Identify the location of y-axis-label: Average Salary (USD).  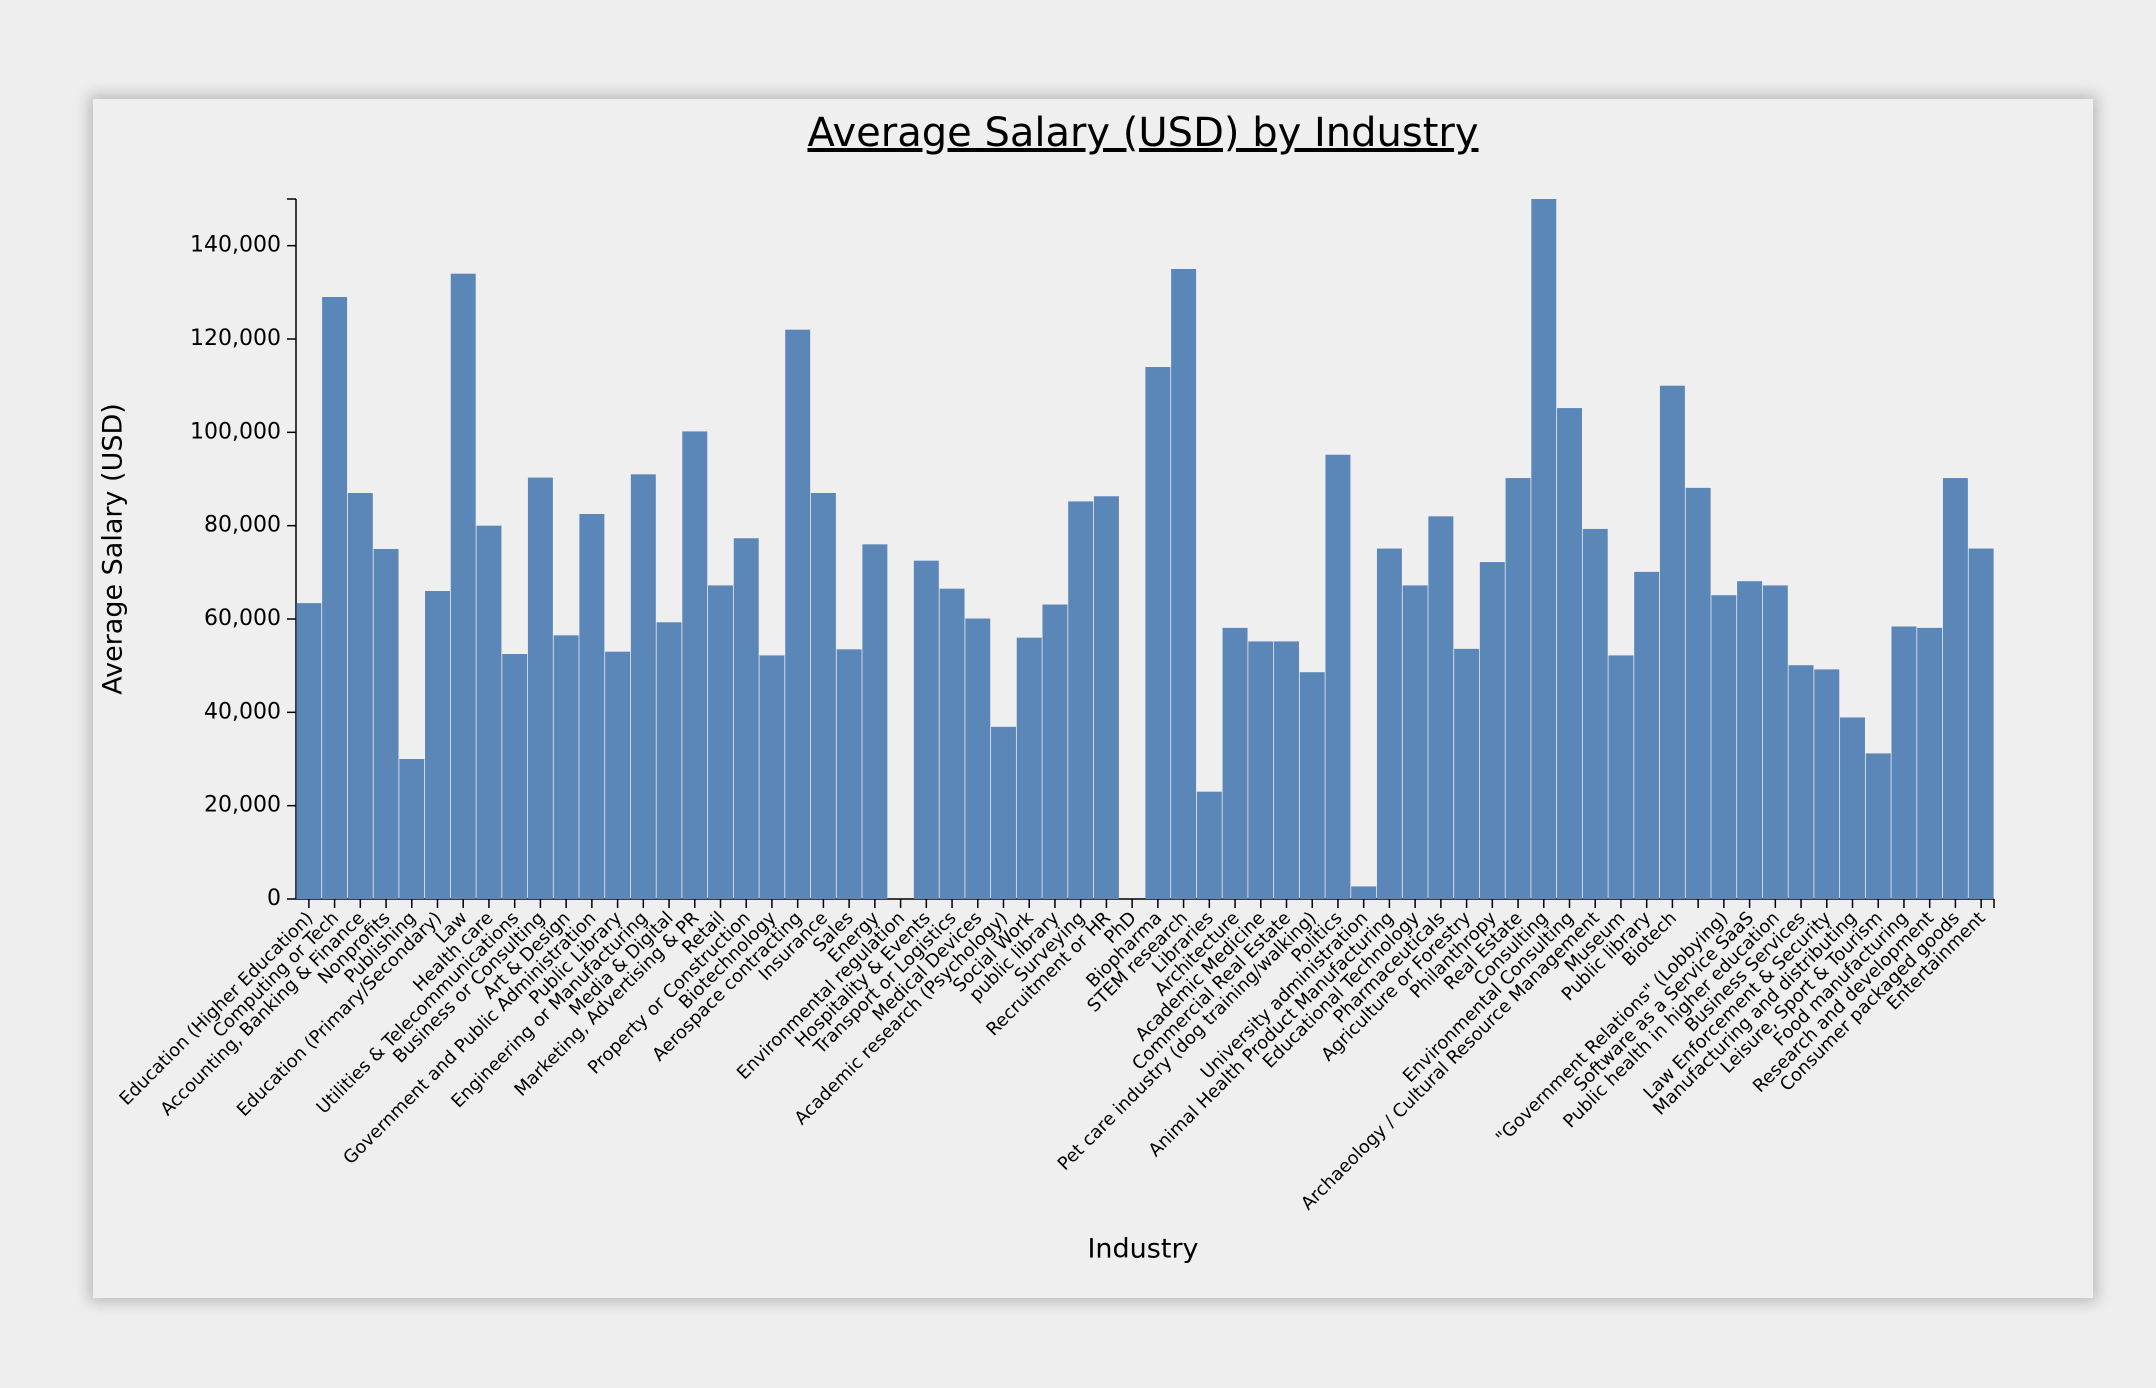
(113, 549).